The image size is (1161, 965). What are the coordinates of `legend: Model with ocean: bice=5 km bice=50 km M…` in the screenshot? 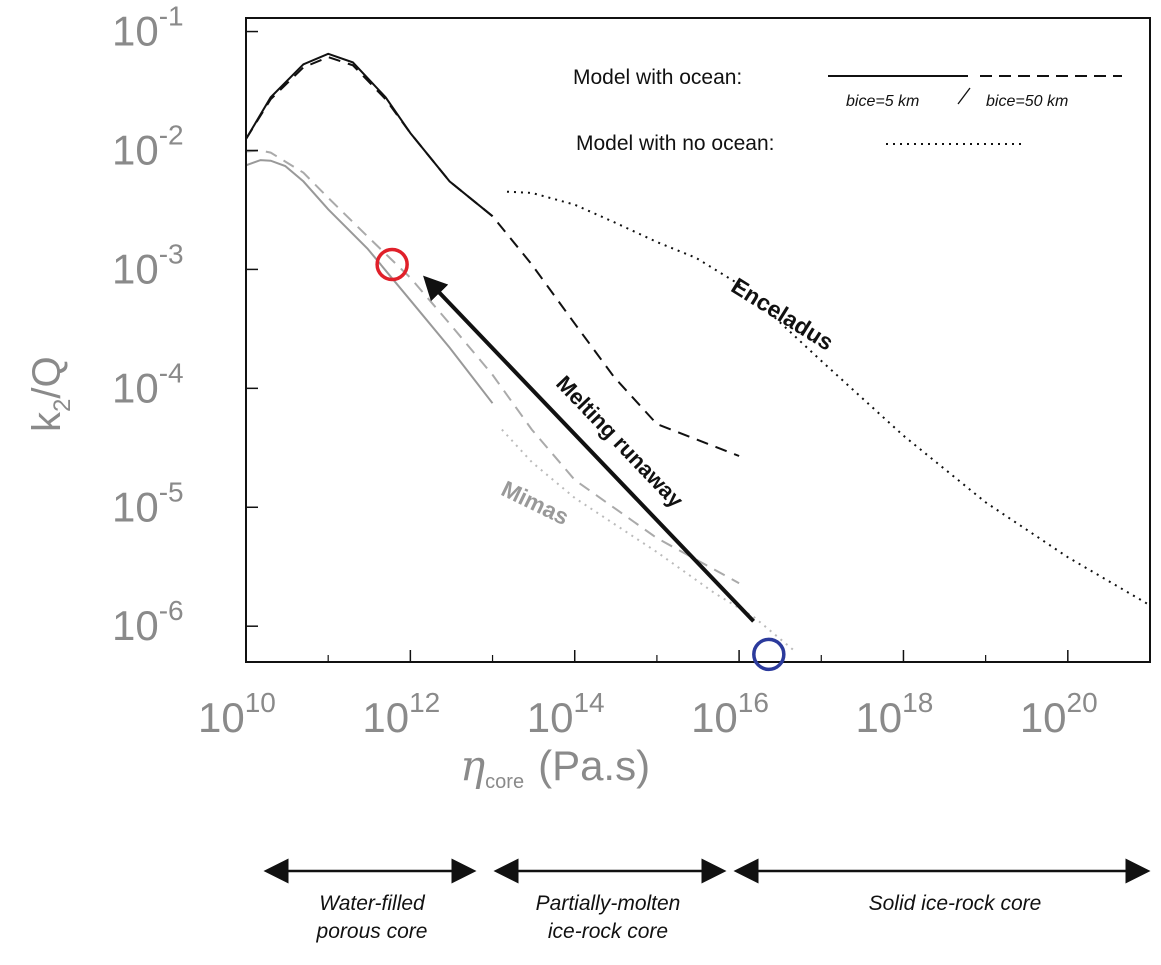 It's located at (847, 110).